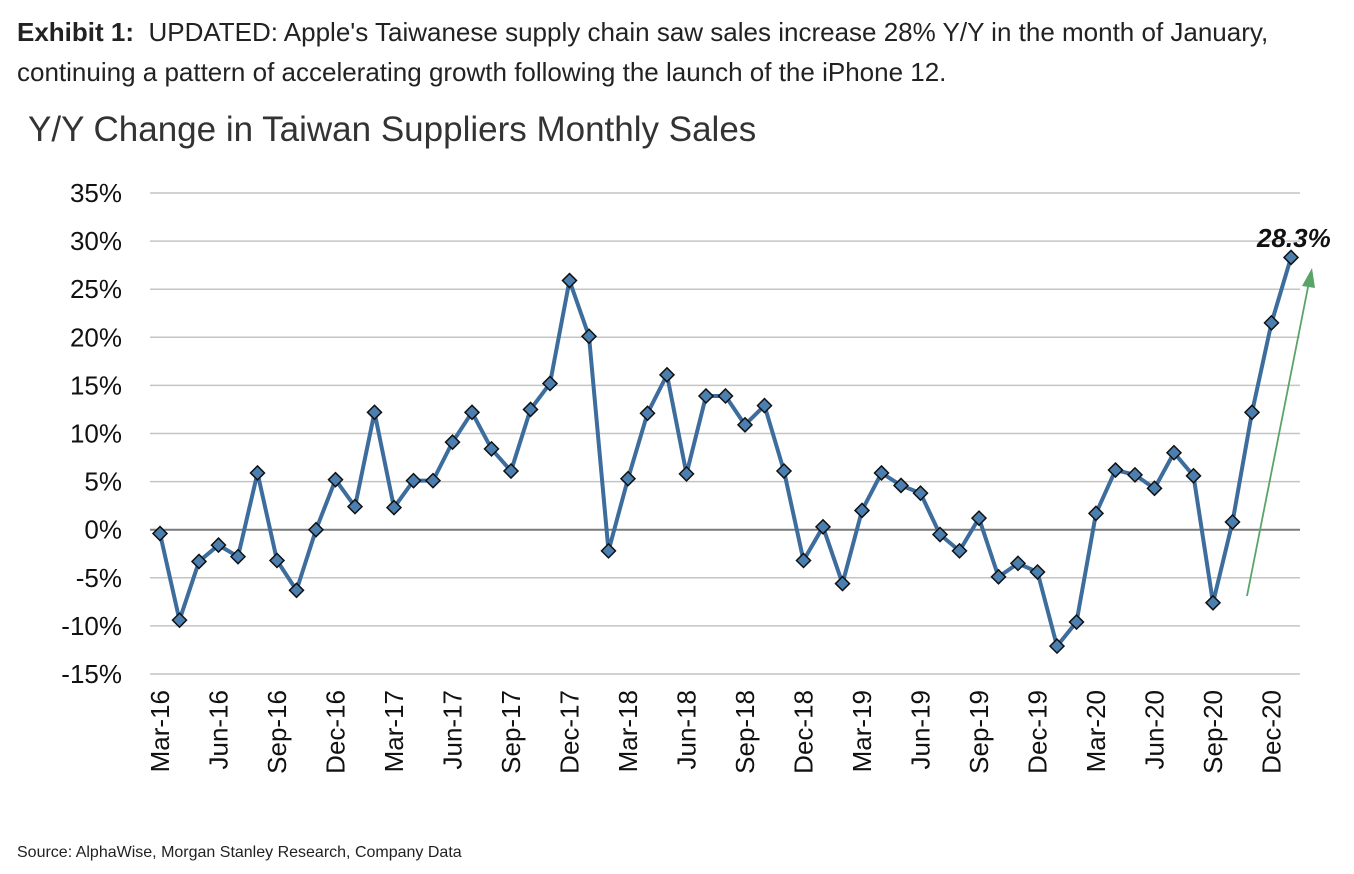 The height and width of the screenshot is (874, 1354). I want to click on x-tick-label: Dec-20, so click(1272, 732).